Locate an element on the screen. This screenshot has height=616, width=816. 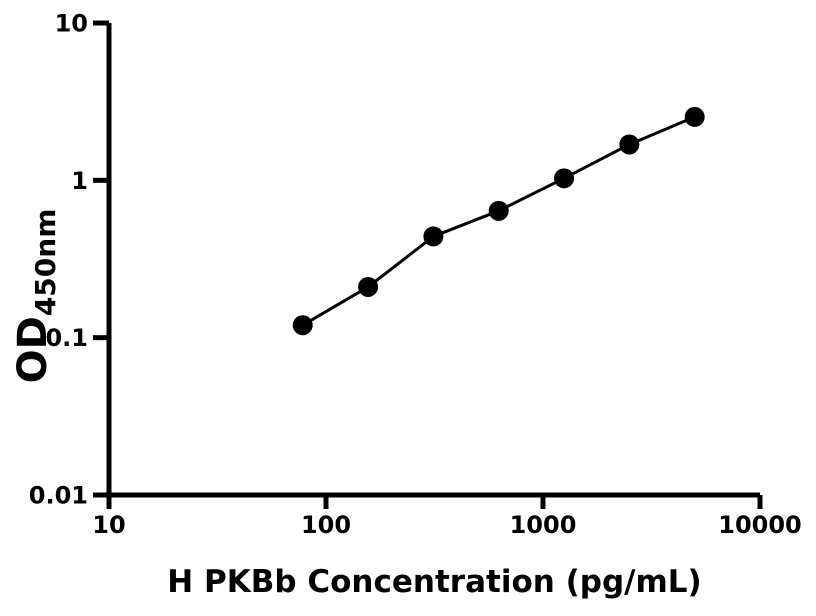
x-tick-label: 10000 is located at coordinates (760, 525).